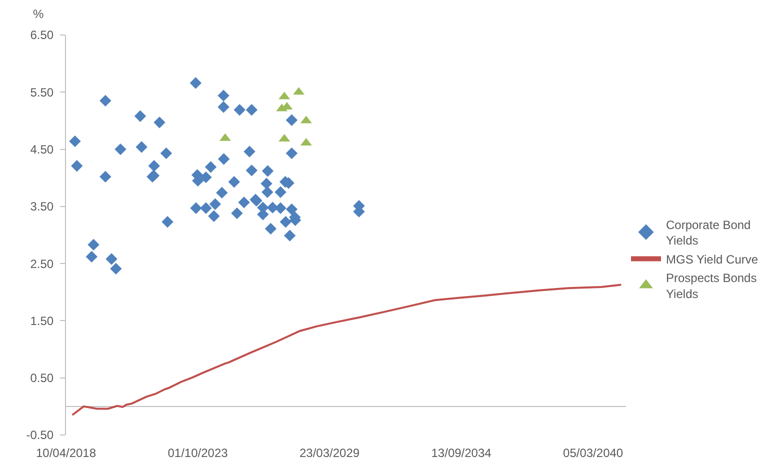  Describe the element at coordinates (66, 453) in the screenshot. I see `x-tick-label: 10/04/2018` at that location.